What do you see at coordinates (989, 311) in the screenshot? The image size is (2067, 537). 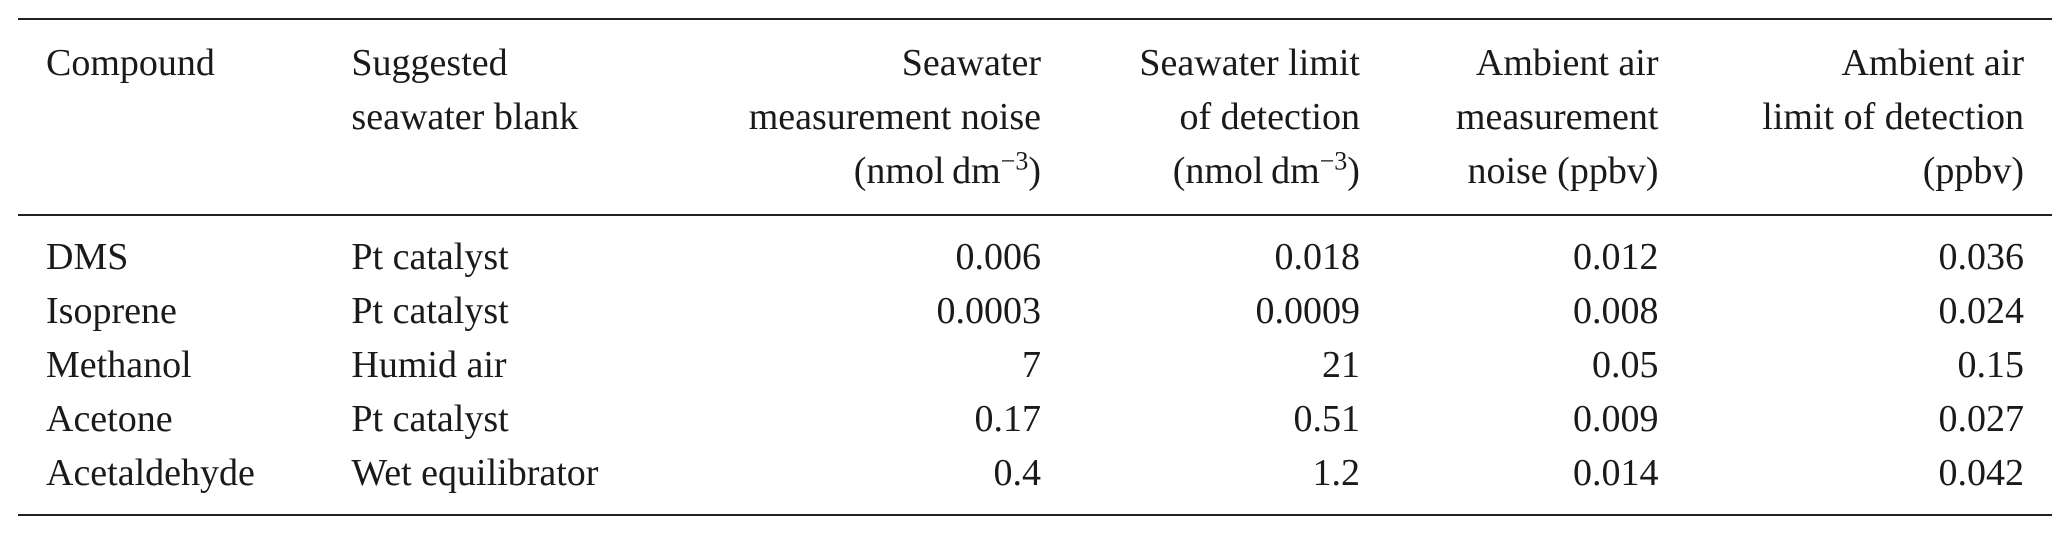 I see `cell-seawater-noise: 0.0003` at bounding box center [989, 311].